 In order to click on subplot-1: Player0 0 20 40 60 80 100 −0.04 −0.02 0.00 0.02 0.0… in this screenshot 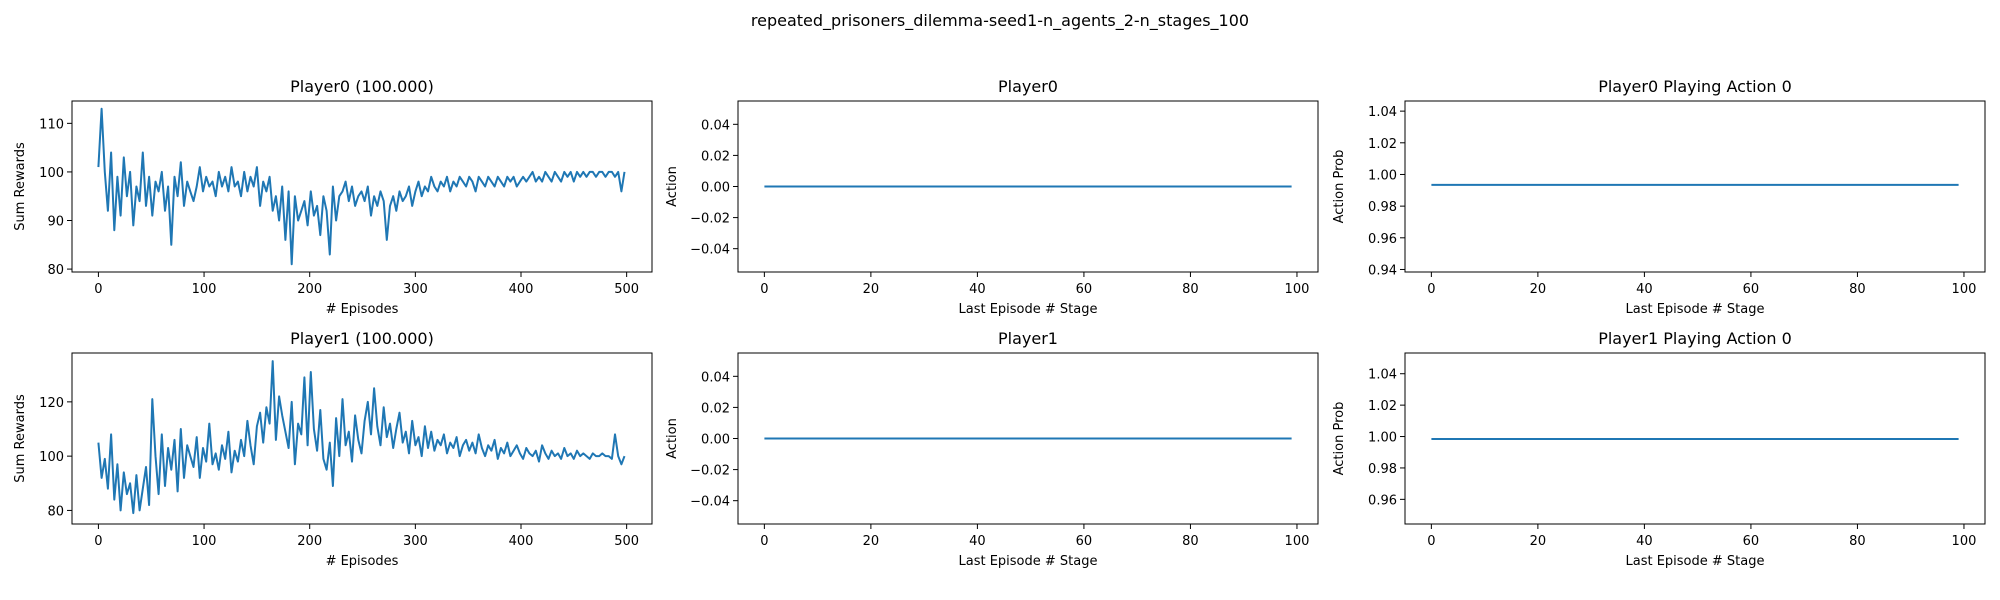, I will do `click(992, 197)`.